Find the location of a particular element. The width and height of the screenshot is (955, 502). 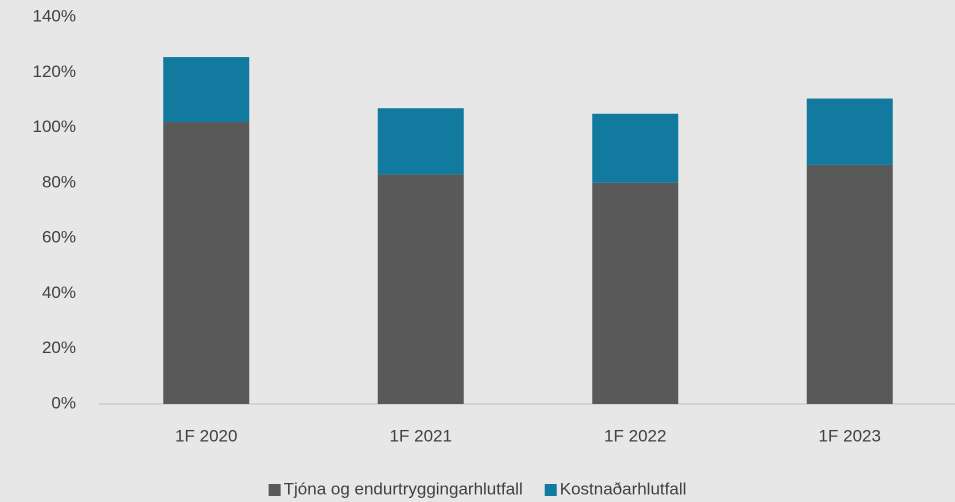

x-tick-label: 1F 2023 is located at coordinates (850, 435).